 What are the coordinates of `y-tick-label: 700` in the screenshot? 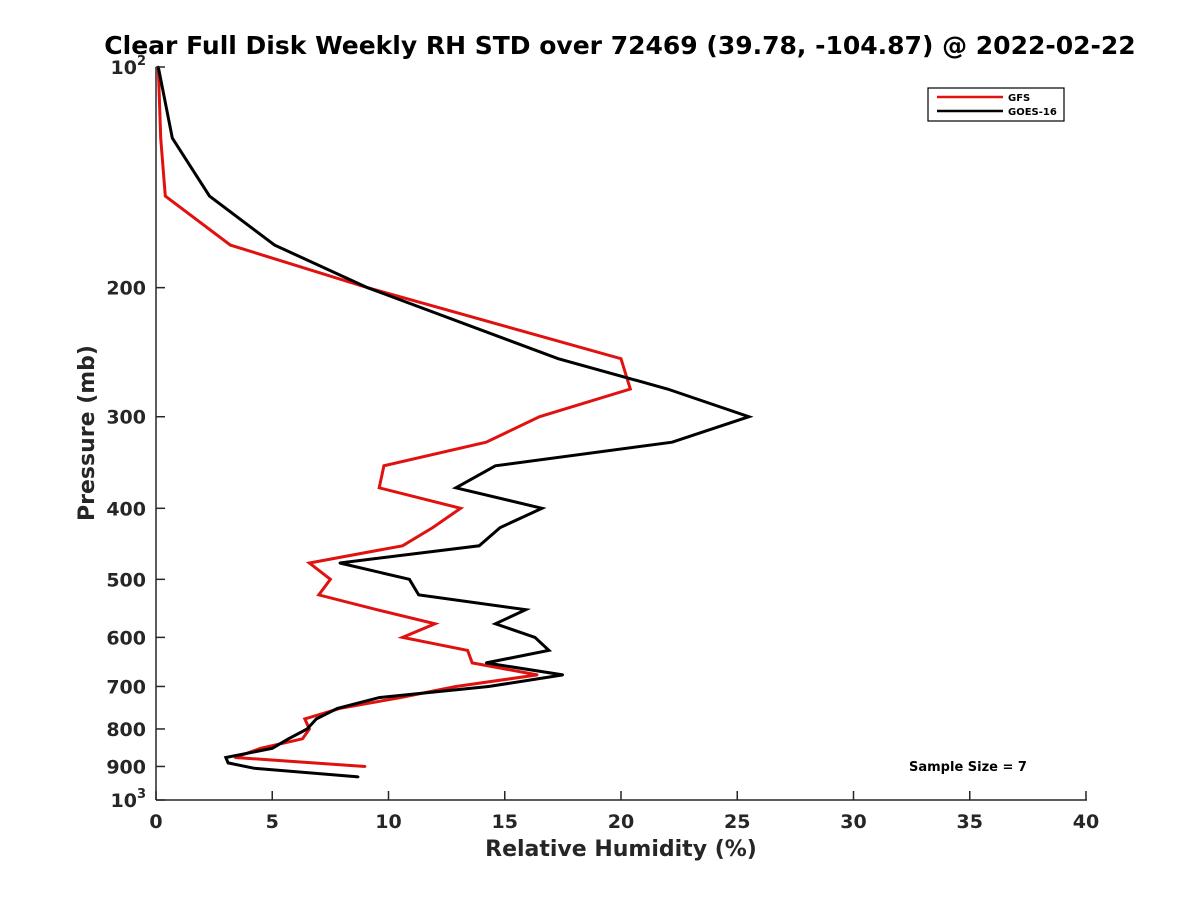 It's located at (126, 687).